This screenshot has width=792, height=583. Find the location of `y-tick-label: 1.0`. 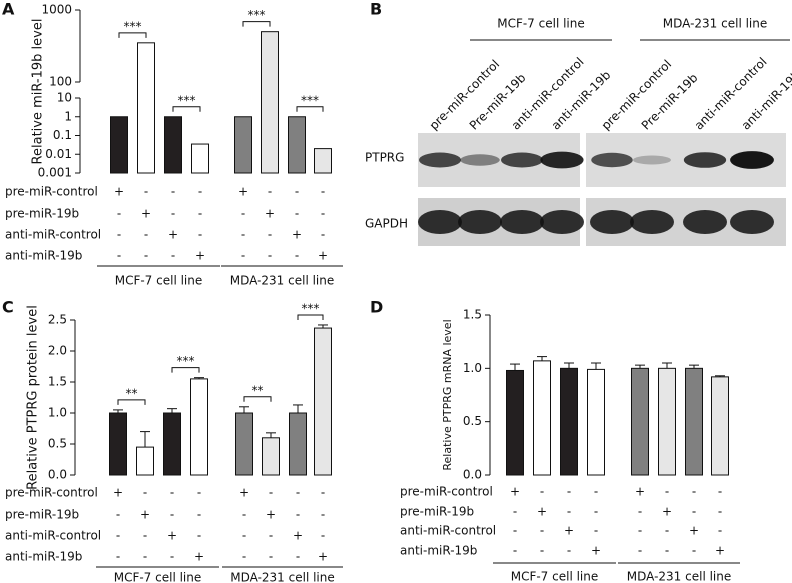

y-tick-label: 1.0 is located at coordinates (57, 413).